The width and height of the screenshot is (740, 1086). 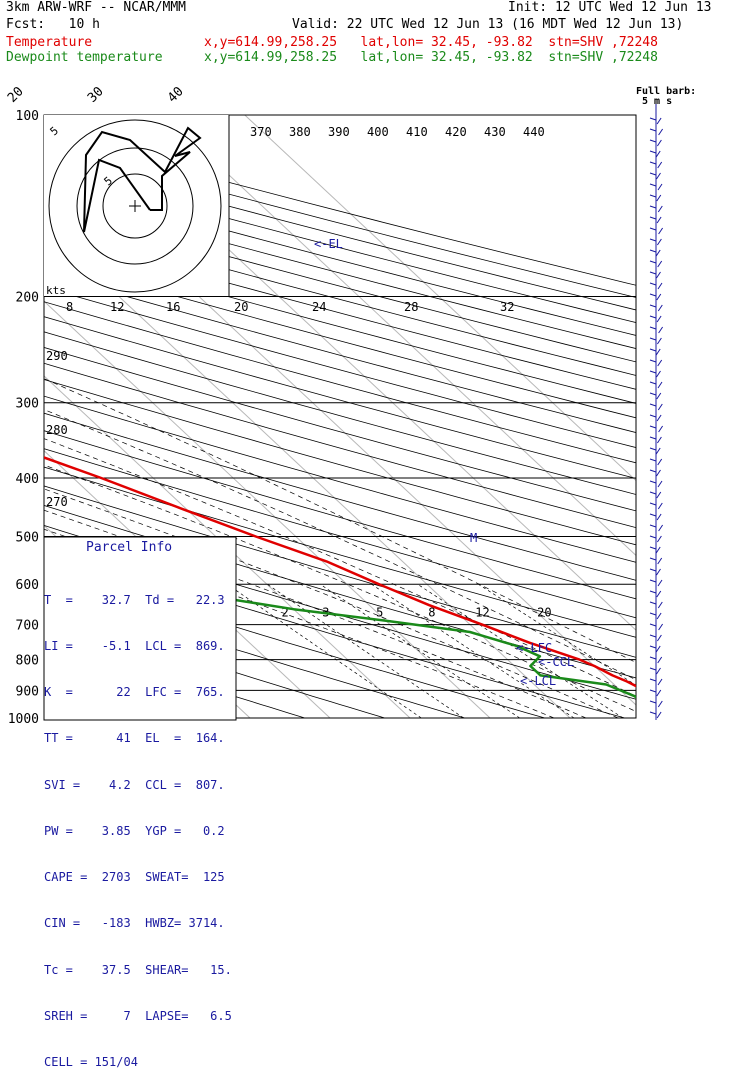 What do you see at coordinates (96, 7) in the screenshot?
I see `model-title: 3km ARW-WRF -- NCAR/MMM` at bounding box center [96, 7].